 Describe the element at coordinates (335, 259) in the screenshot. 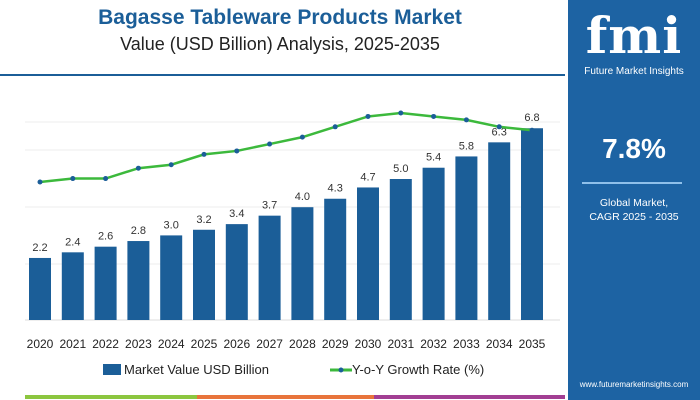

I see `bar-2029` at that location.